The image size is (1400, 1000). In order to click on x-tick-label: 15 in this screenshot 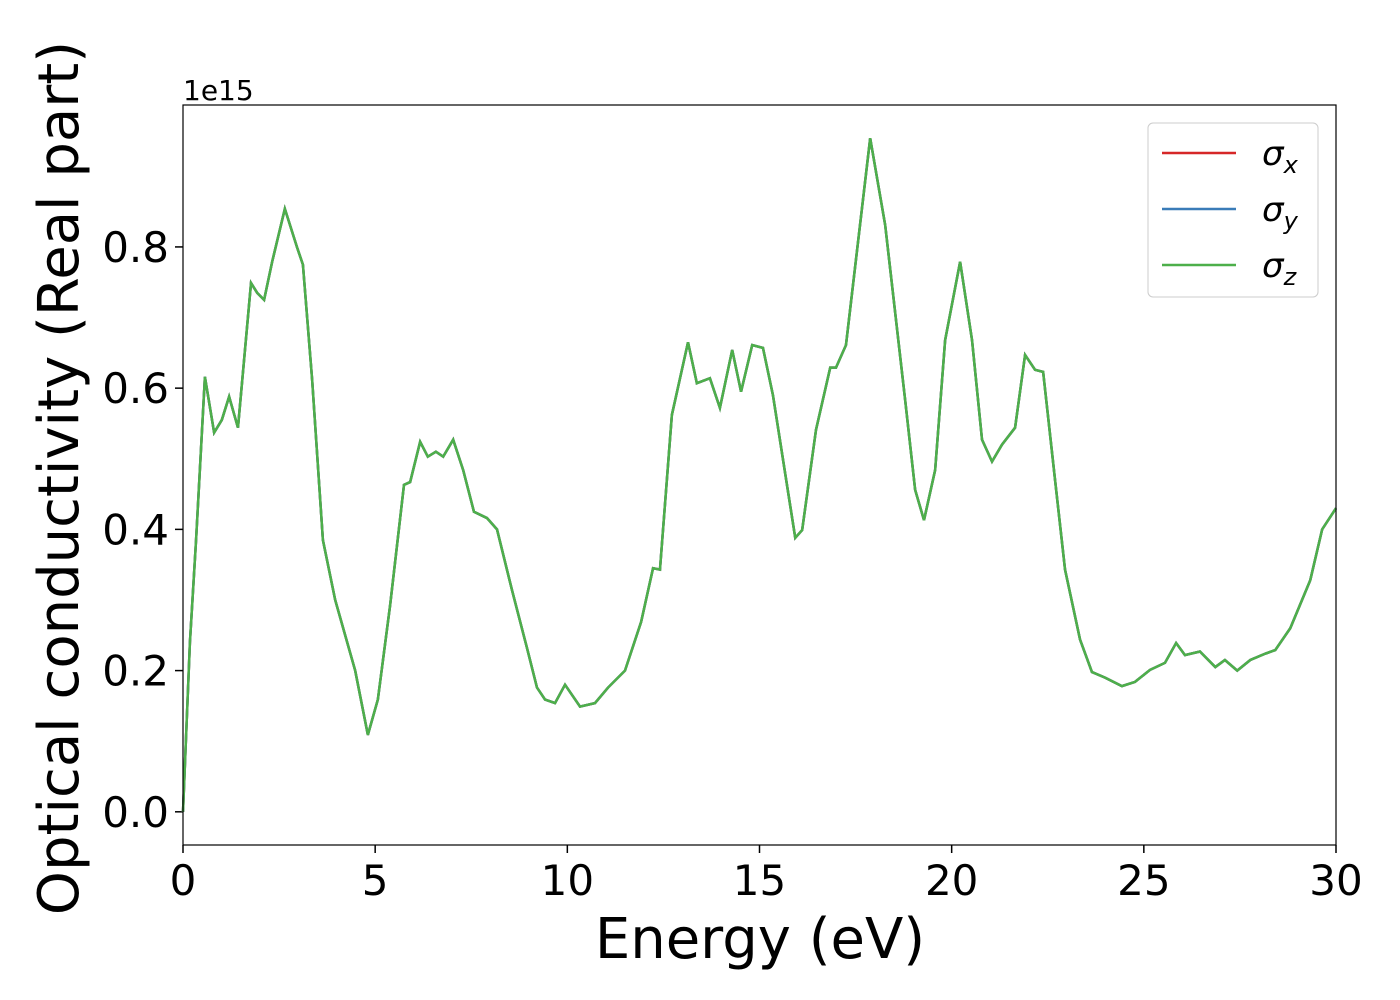, I will do `click(759, 880)`.